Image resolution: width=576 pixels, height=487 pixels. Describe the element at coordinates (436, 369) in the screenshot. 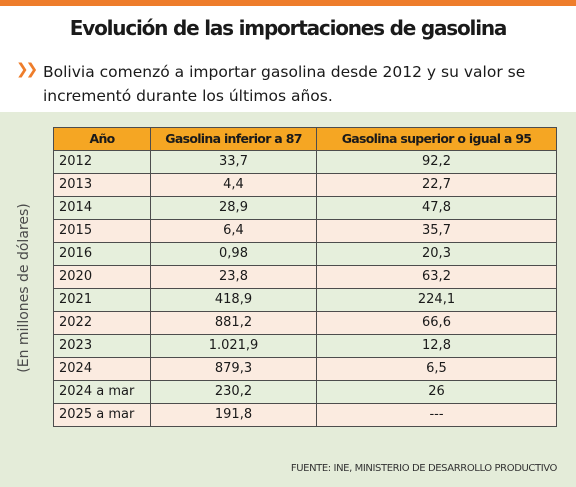

I see `cell-gasoline-95-plus: 6,5` at that location.